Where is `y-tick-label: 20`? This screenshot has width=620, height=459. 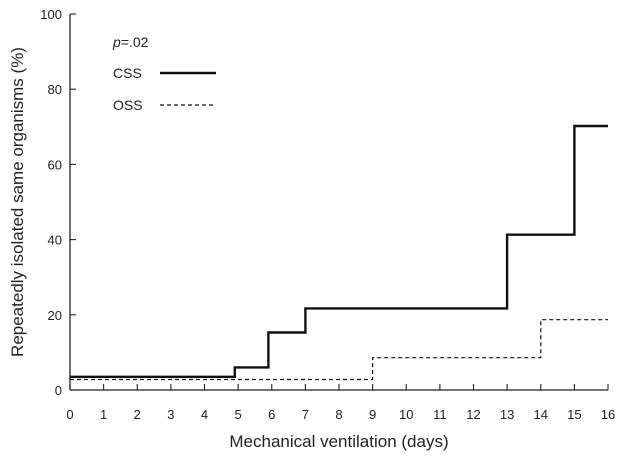 y-tick-label: 20 is located at coordinates (55, 315).